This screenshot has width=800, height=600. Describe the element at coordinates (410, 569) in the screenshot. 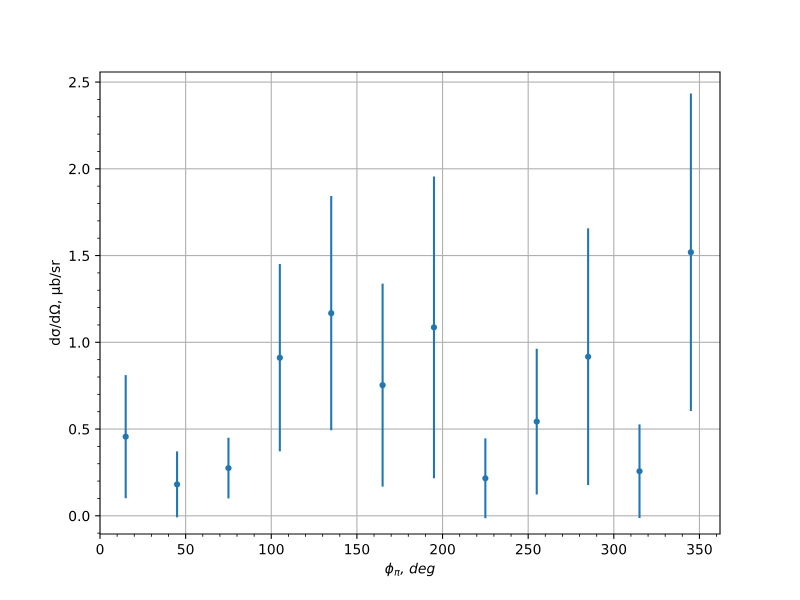

I see `x-axis-title: ϕ$_{π}$, deg` at that location.